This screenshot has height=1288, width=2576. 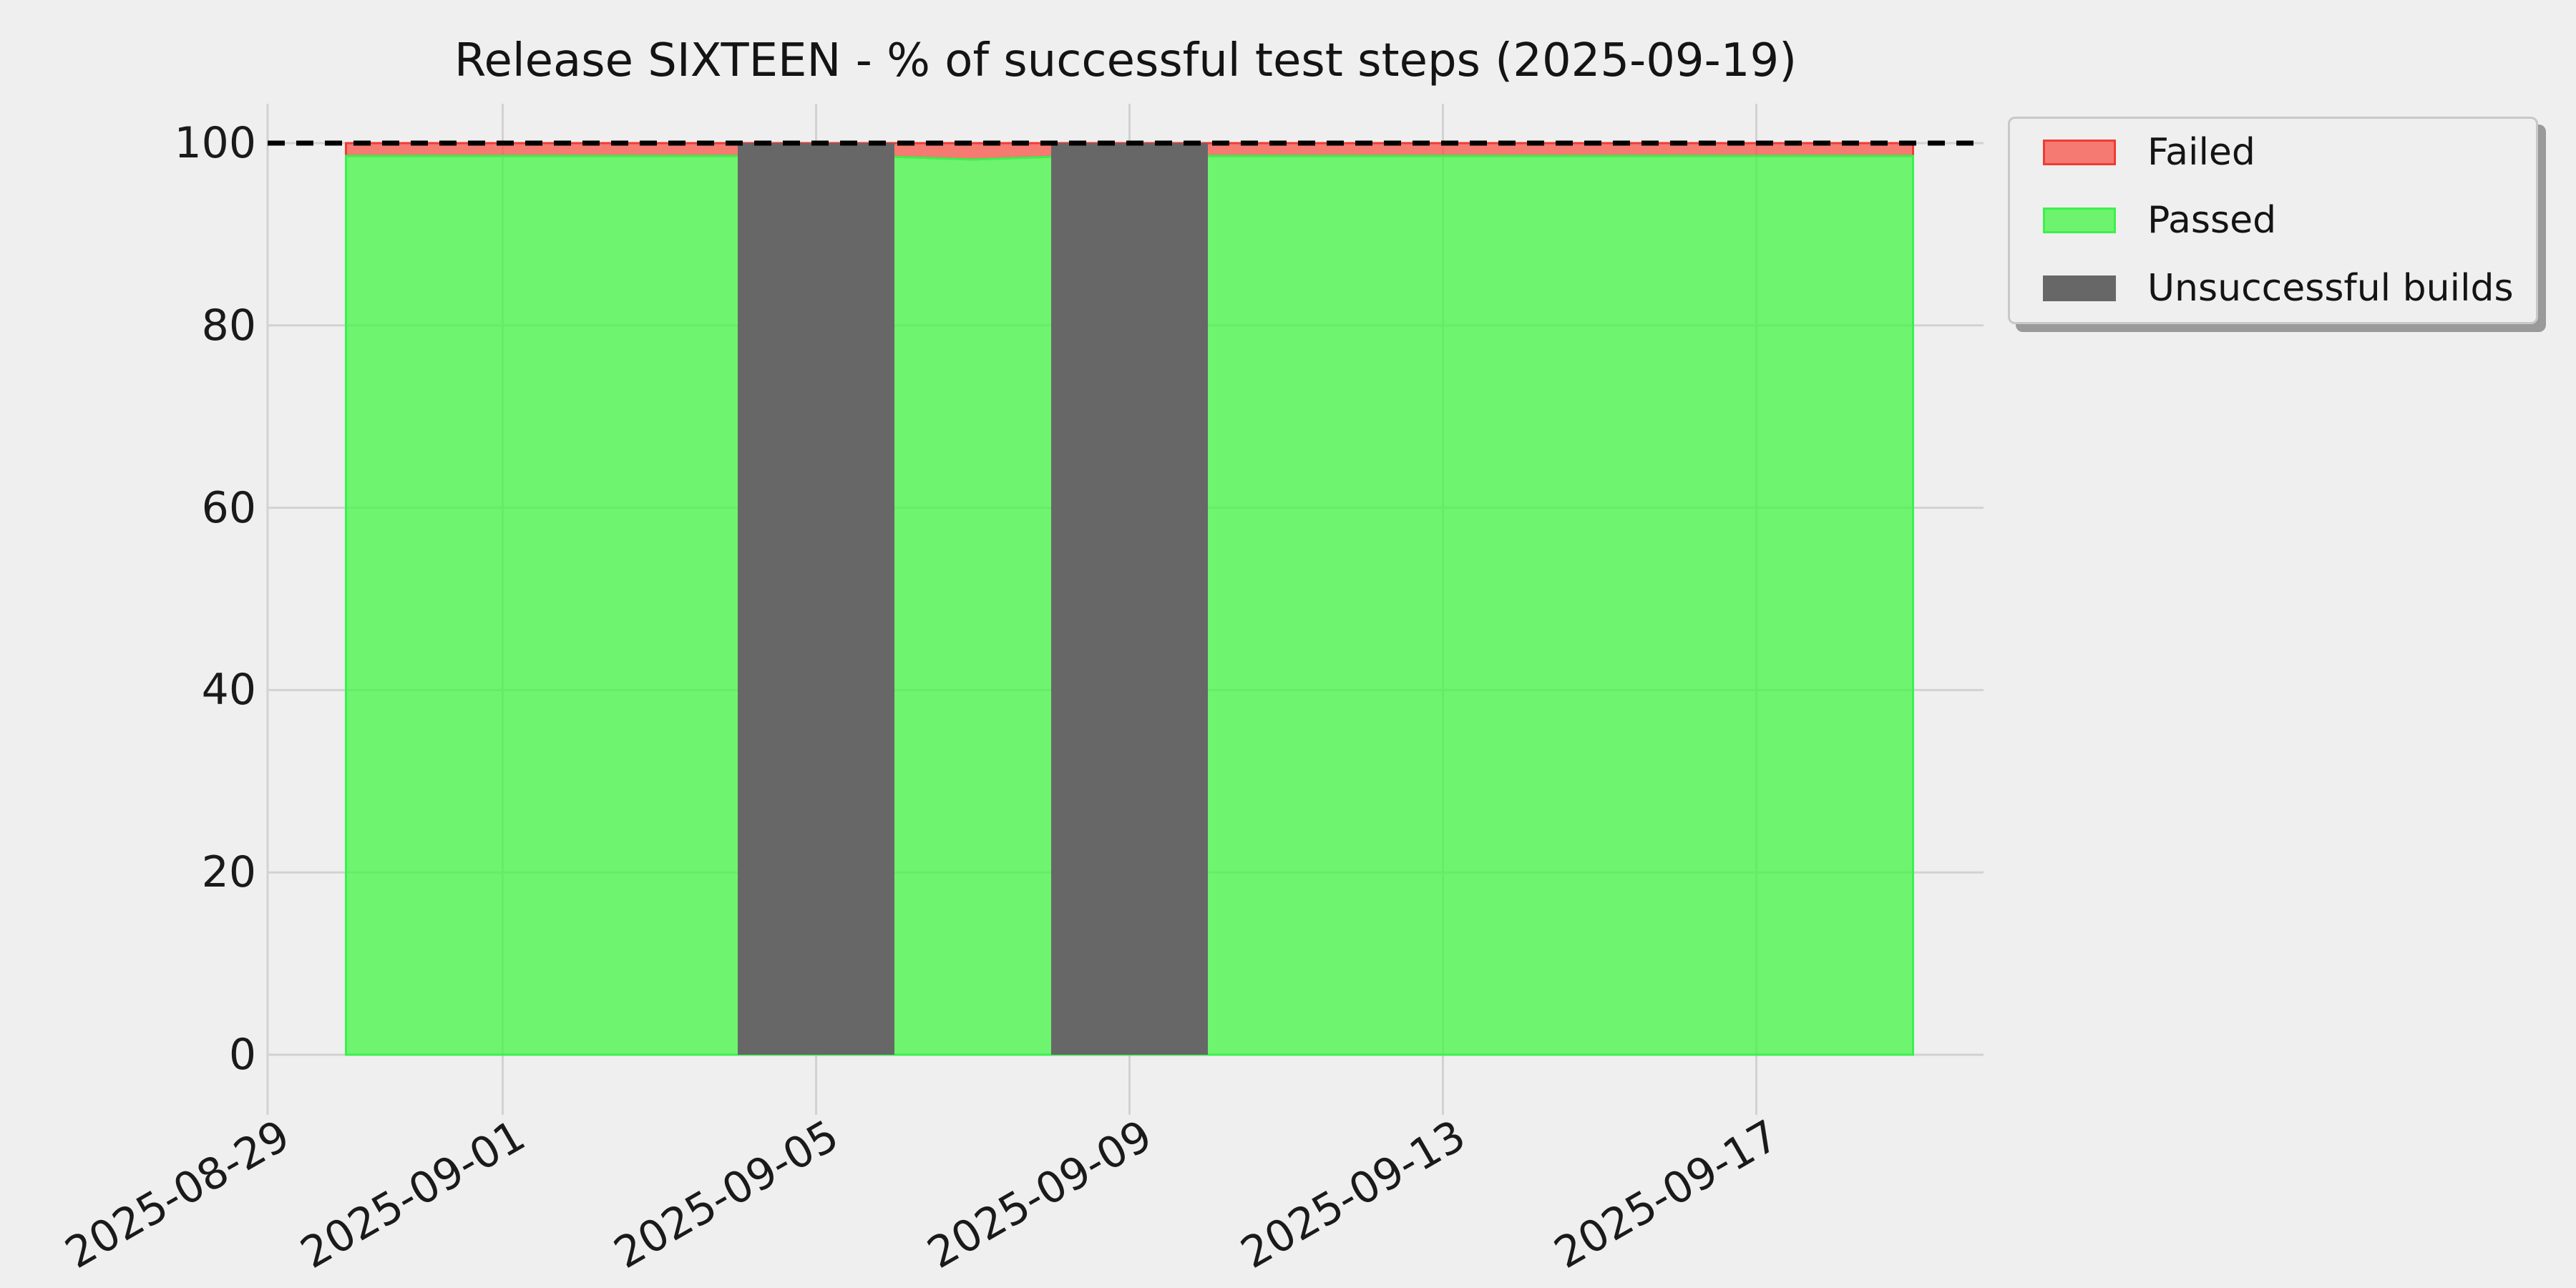 What do you see at coordinates (228, 325) in the screenshot?
I see `y-tick-label: 80` at bounding box center [228, 325].